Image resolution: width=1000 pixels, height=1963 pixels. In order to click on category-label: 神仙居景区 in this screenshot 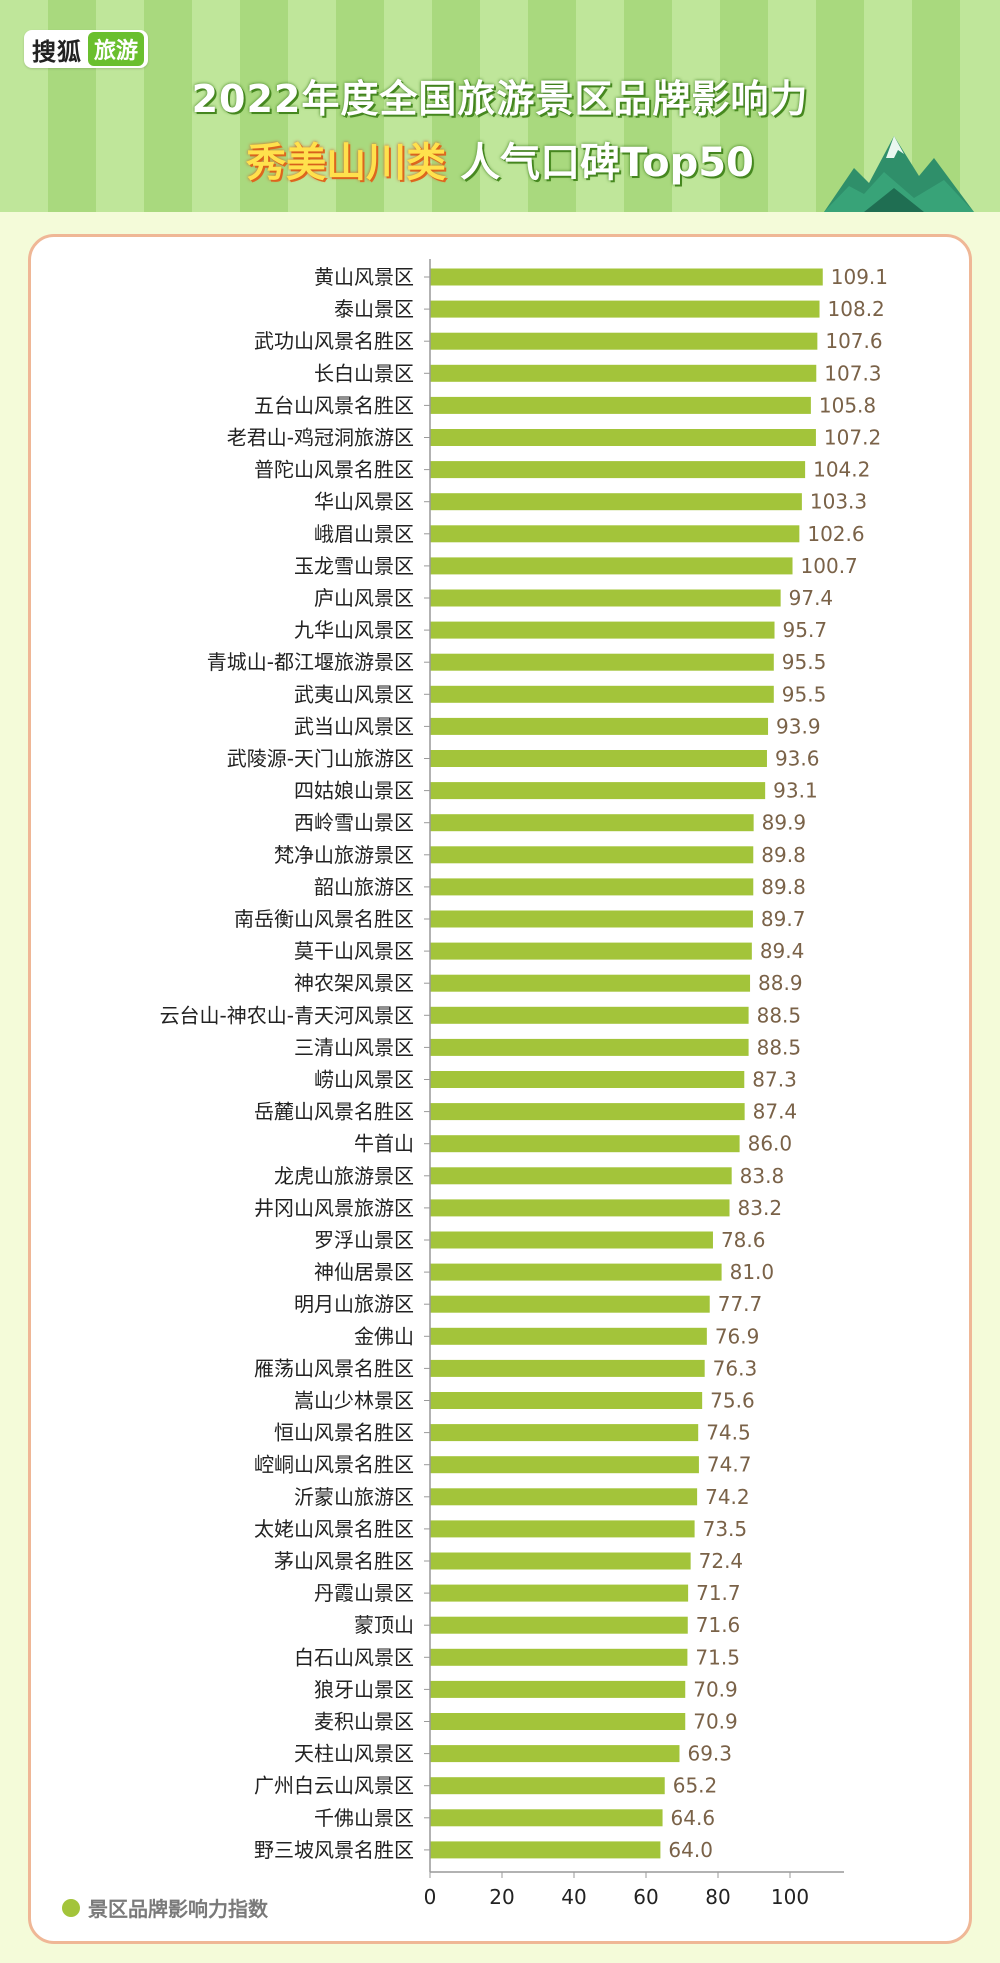, I will do `click(364, 1272)`.